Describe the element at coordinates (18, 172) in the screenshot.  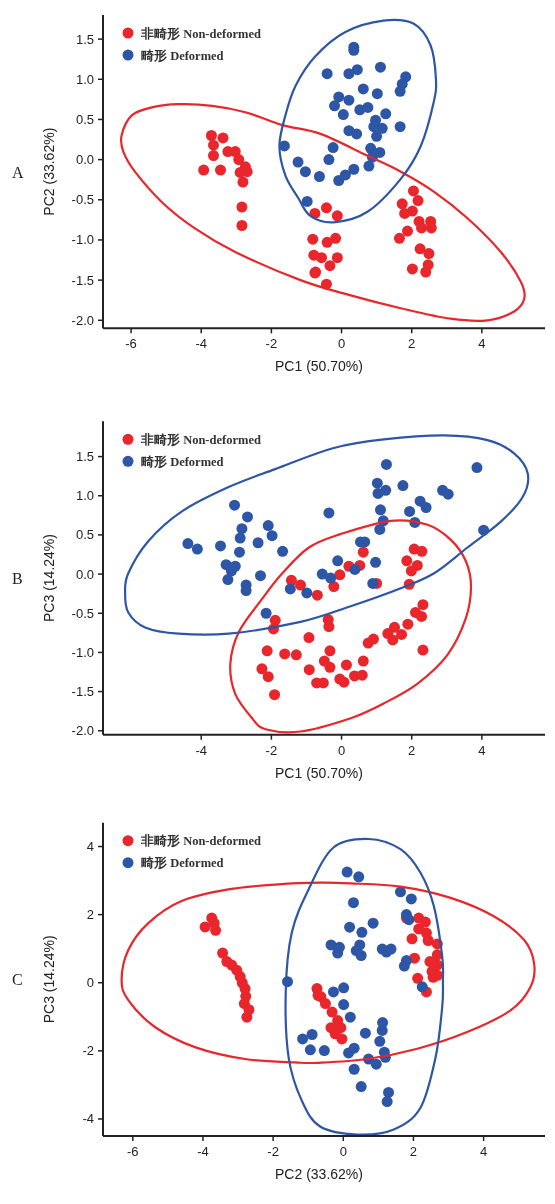
I see `text: A` at that location.